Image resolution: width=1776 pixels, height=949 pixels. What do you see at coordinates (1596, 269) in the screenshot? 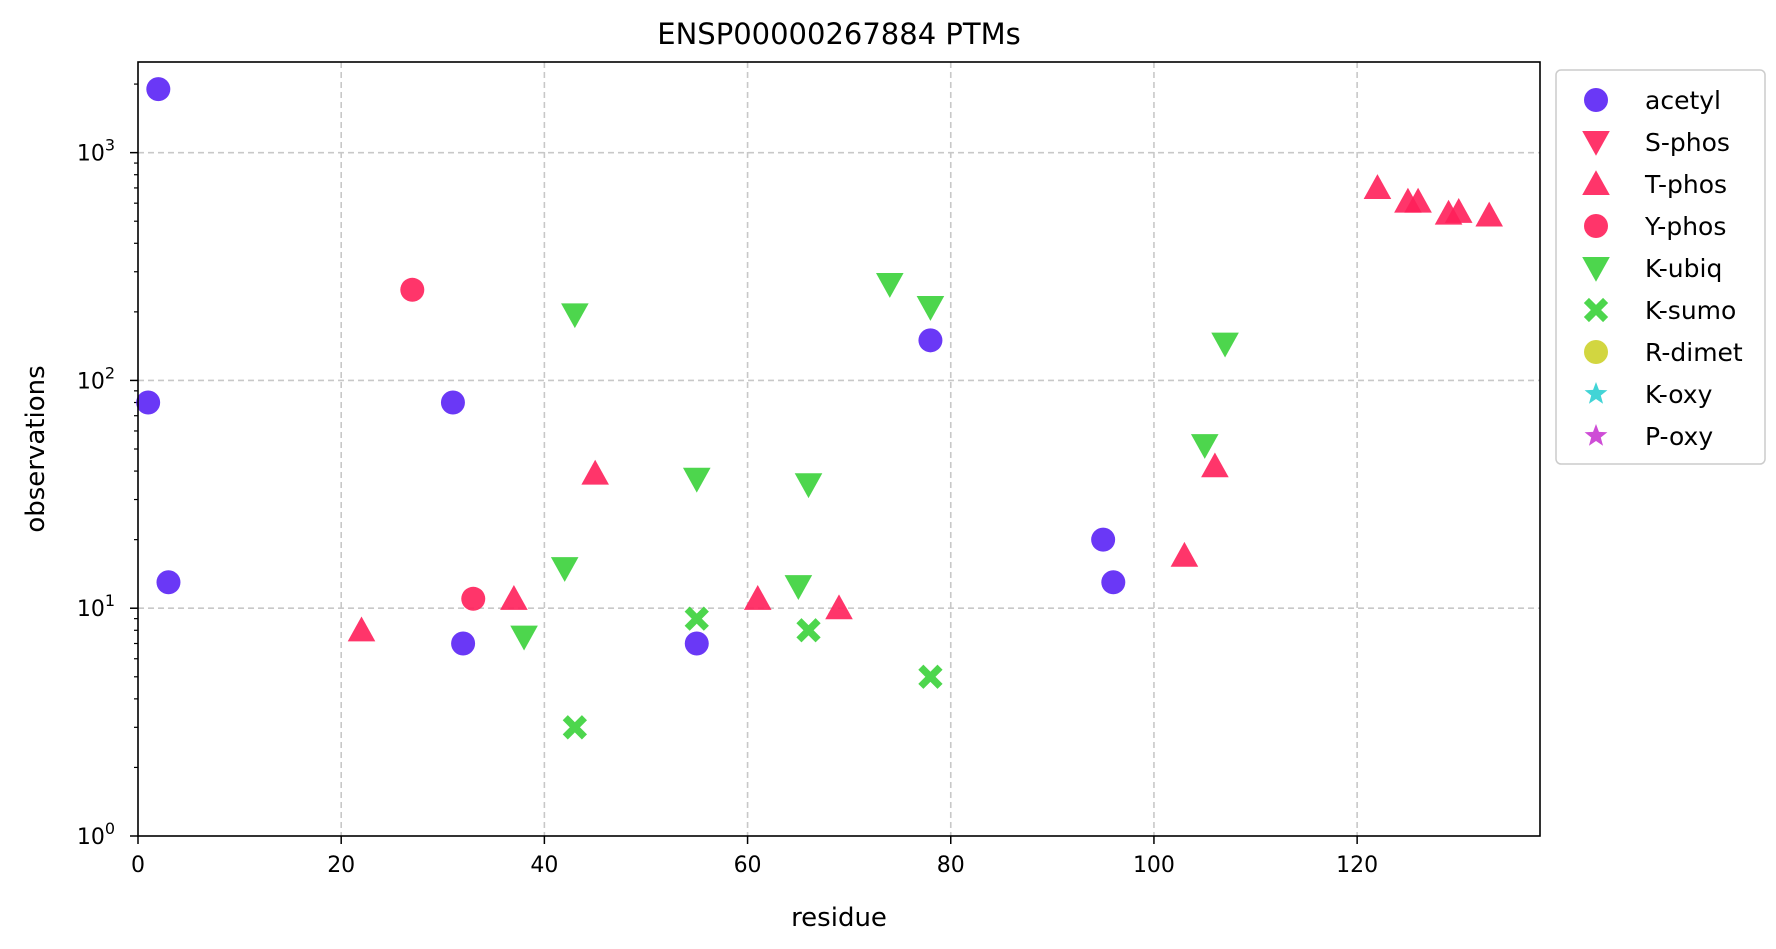
I see `legend-marker-K-ubiq` at bounding box center [1596, 269].